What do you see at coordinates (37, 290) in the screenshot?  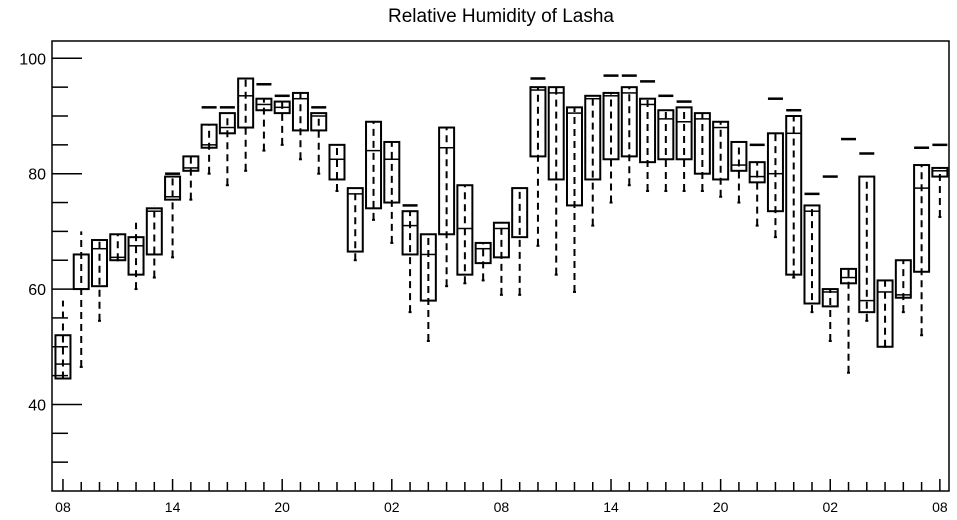 I see `y-tick-label: 60` at bounding box center [37, 290].